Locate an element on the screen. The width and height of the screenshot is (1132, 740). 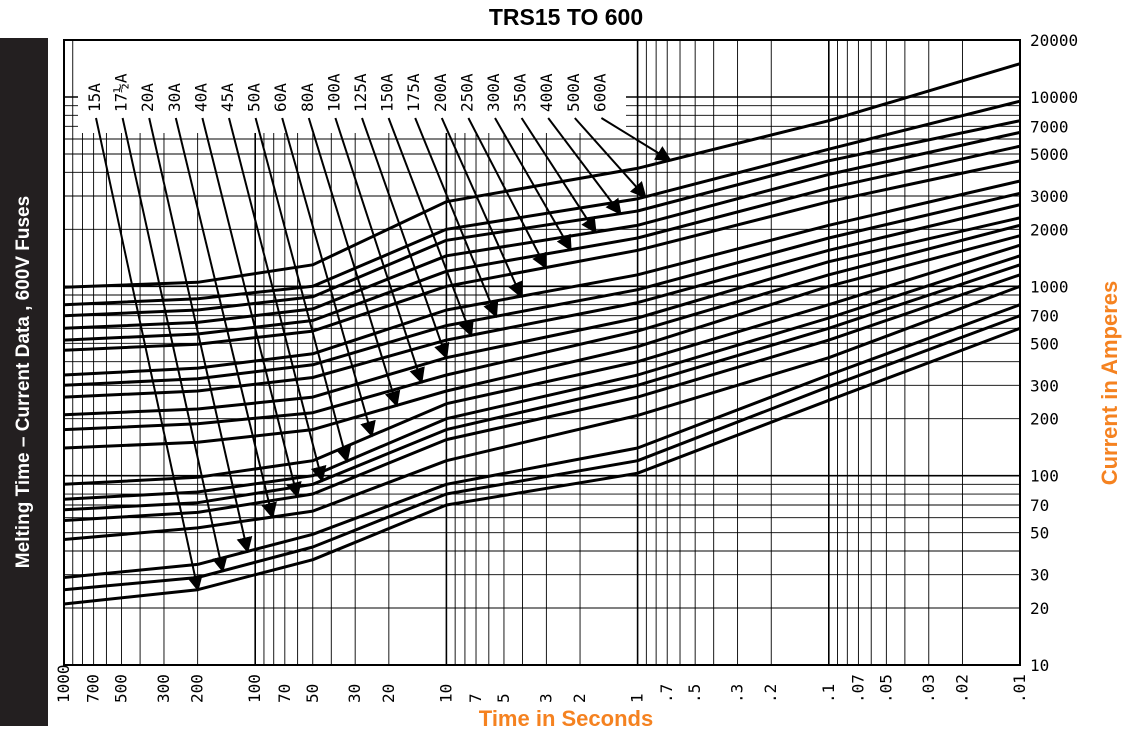
x-tick-label: 7 is located at coordinates (475, 698).